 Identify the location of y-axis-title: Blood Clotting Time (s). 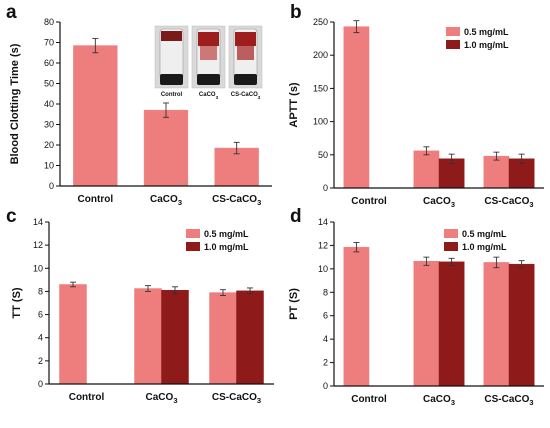
(15, 103).